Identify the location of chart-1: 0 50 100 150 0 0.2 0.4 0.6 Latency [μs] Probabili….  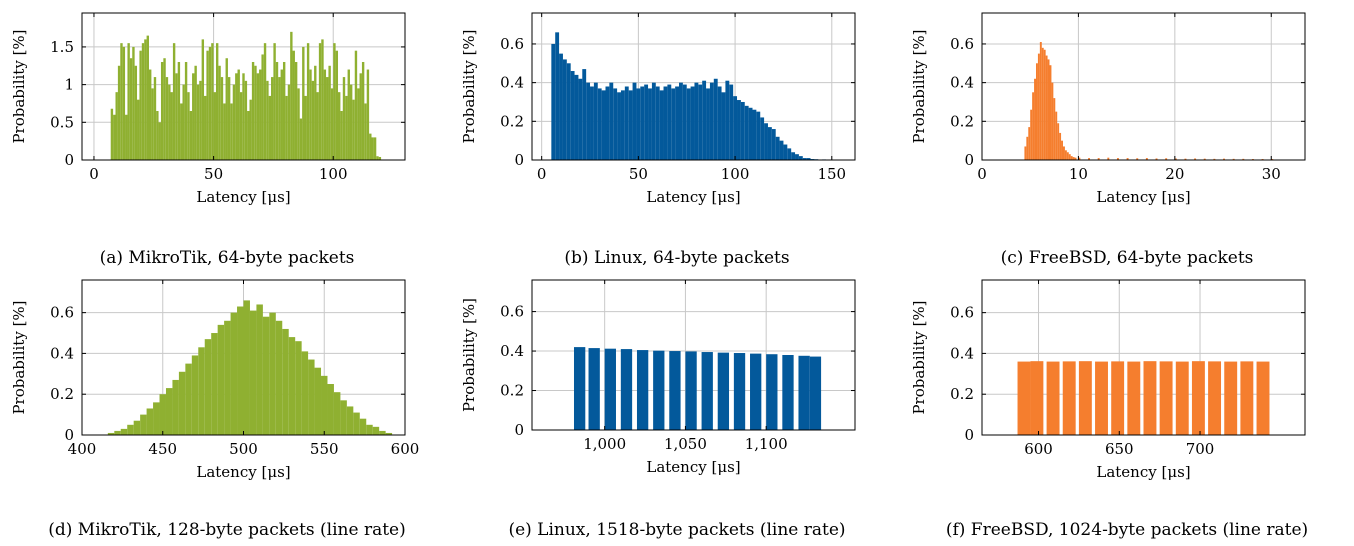
(658, 109).